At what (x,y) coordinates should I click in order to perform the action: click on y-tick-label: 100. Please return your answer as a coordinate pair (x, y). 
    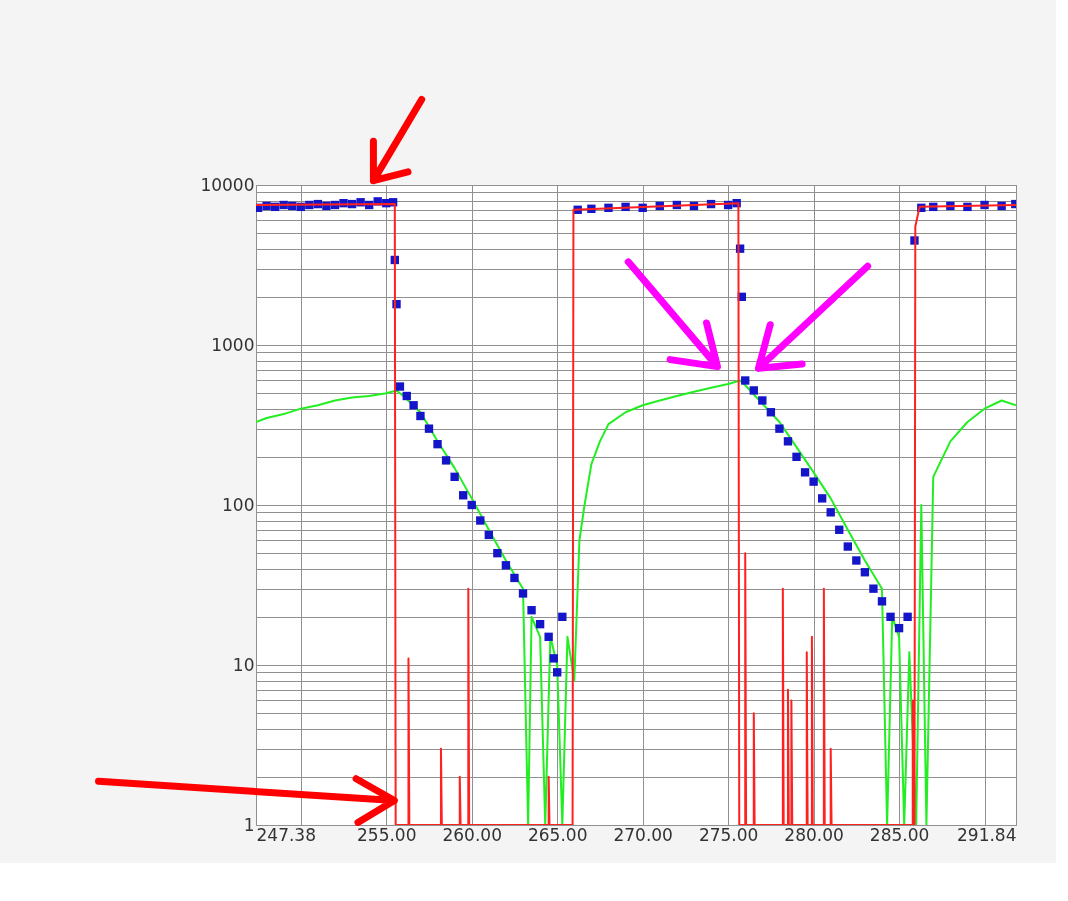
    Looking at the image, I should click on (238, 504).